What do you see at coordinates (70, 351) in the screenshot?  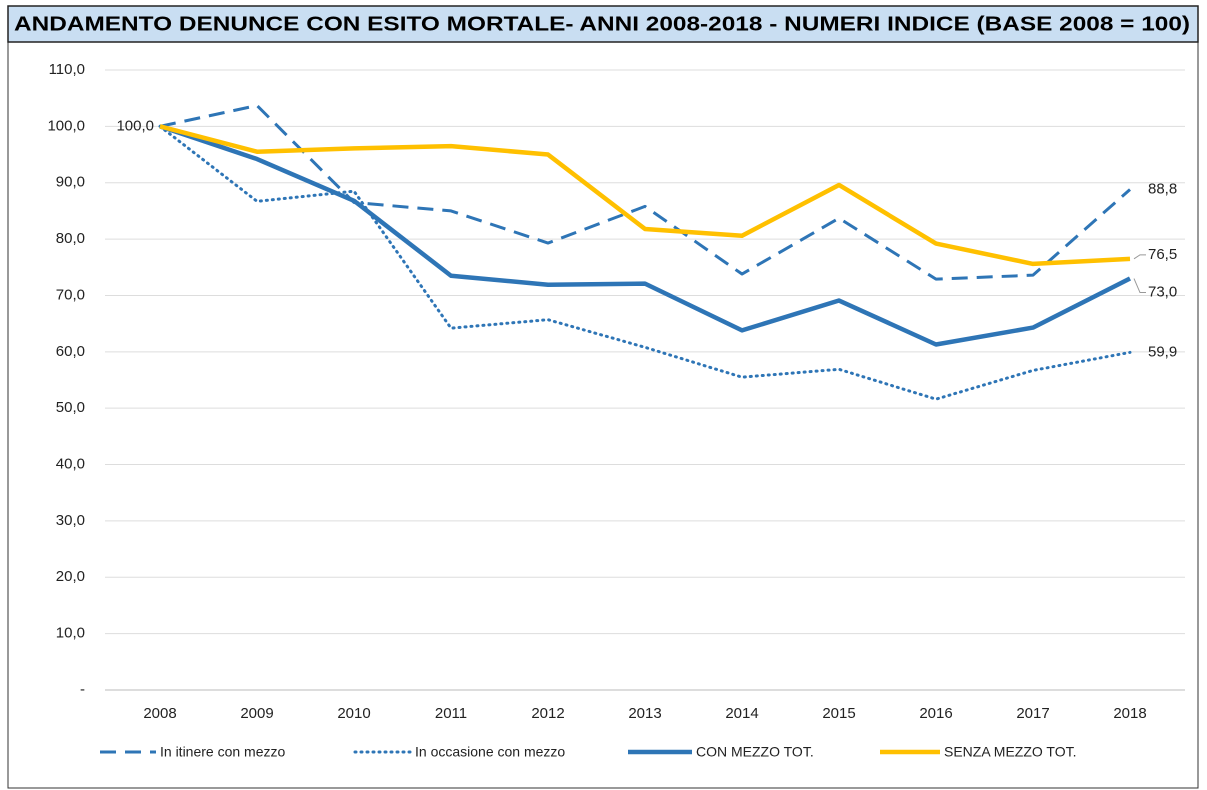 I see `y-tick-label: 60,0` at bounding box center [70, 351].